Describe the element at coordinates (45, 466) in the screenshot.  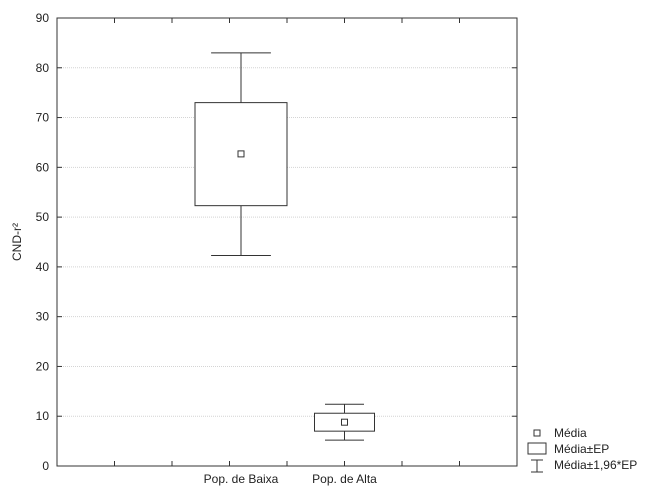
I see `y-tick-label: 0` at that location.